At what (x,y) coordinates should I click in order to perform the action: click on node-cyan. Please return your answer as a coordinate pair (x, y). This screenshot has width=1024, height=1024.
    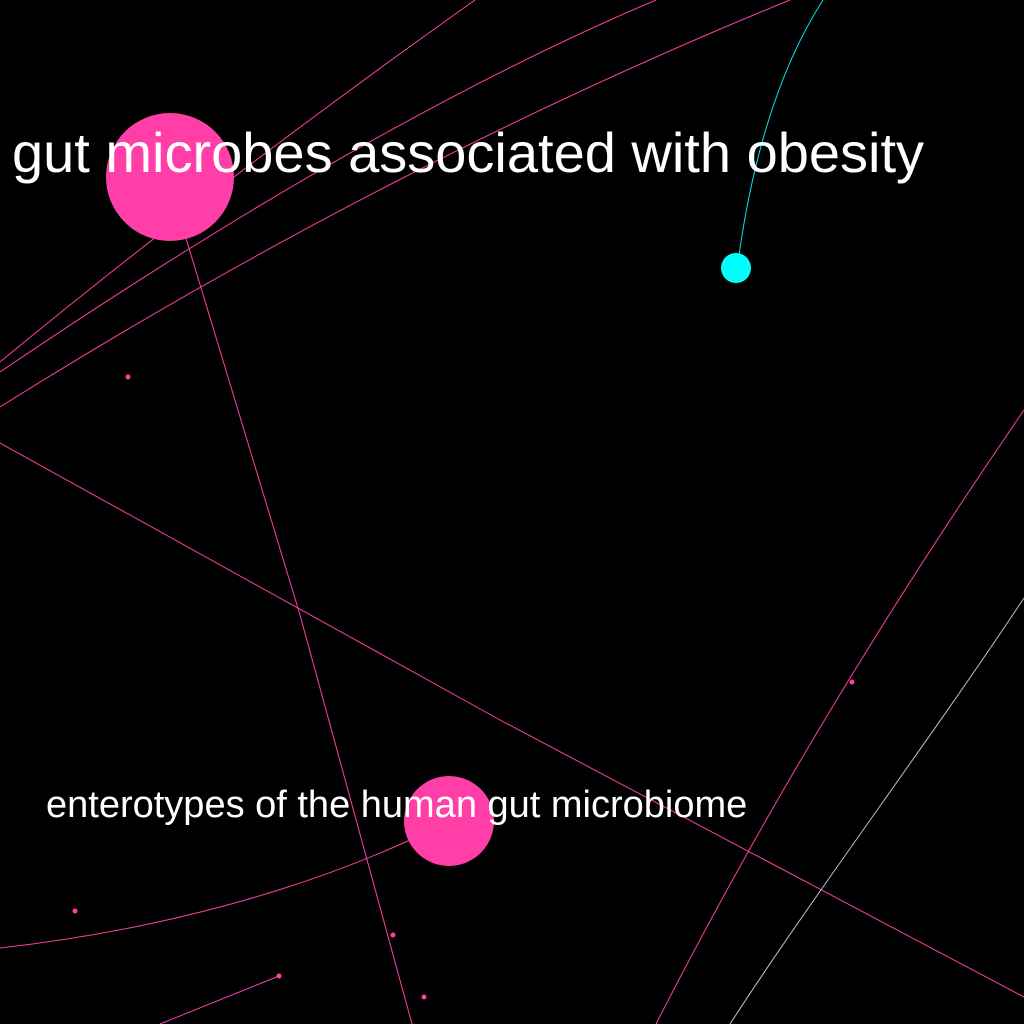
    Looking at the image, I should click on (736, 268).